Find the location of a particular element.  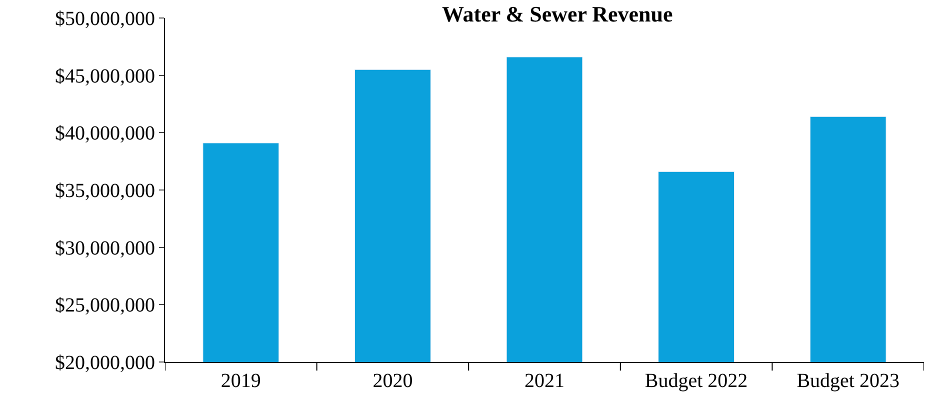

x-tick-label: 2019 is located at coordinates (240, 381).